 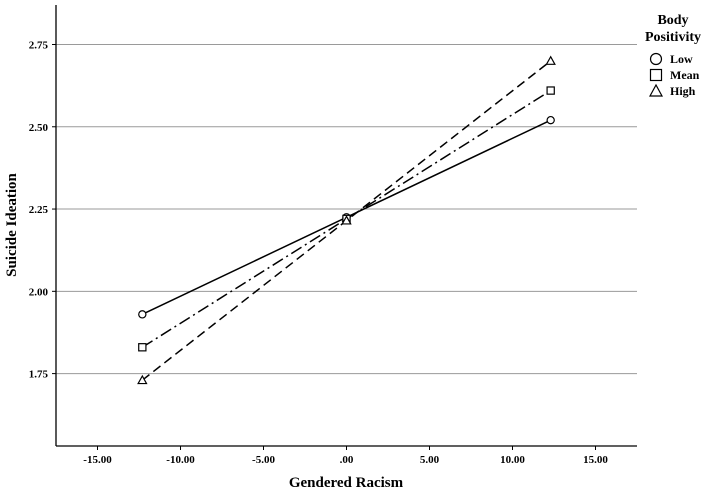 I want to click on legend-item-high: High, so click(x=672, y=90).